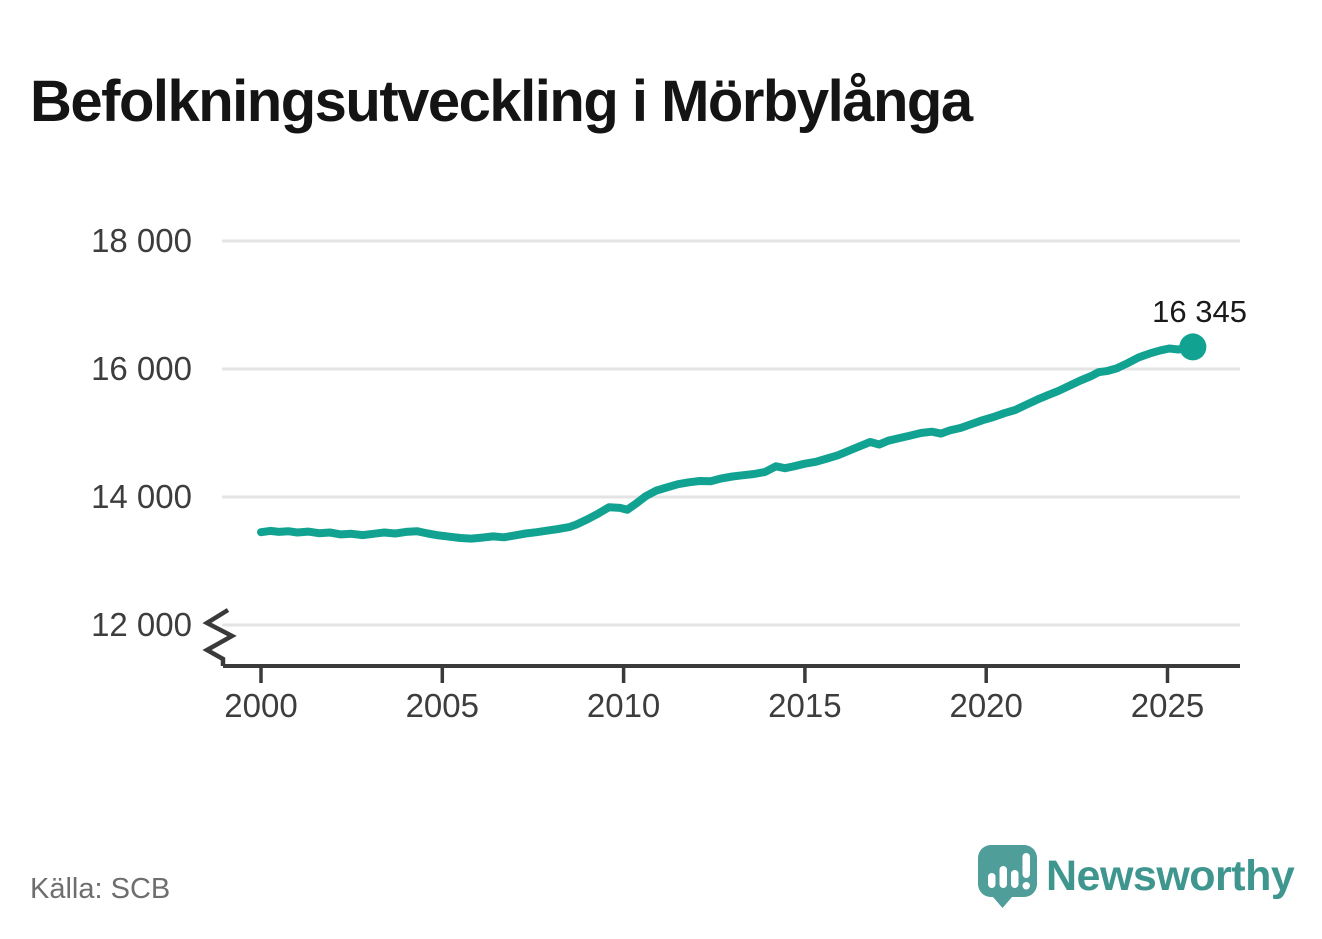 The width and height of the screenshot is (1322, 939). Describe the element at coordinates (141, 624) in the screenshot. I see `y-tick-label: 12 000` at that location.